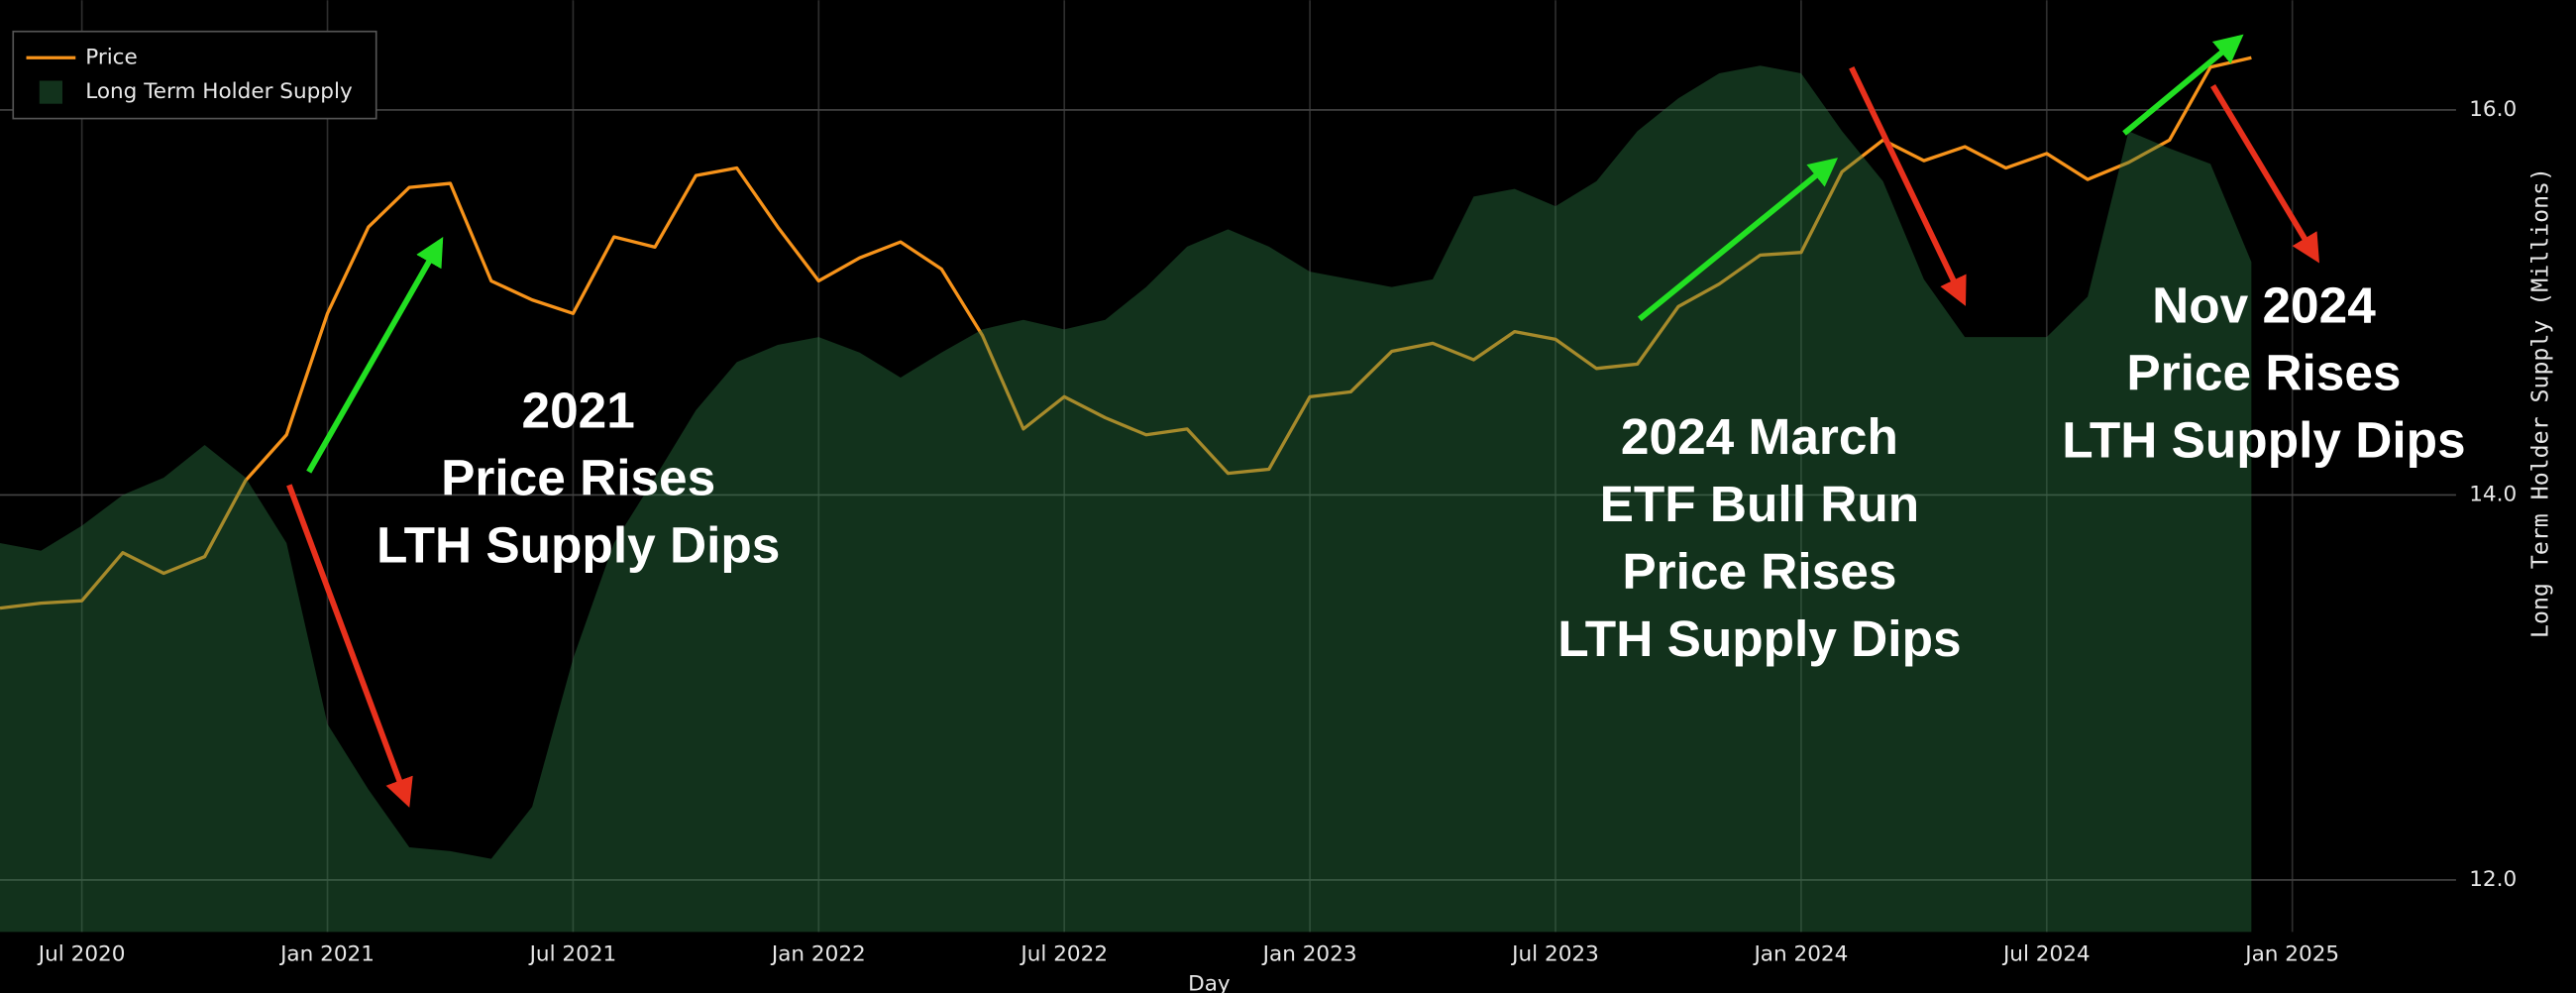  What do you see at coordinates (2540, 402) in the screenshot?
I see `y-axis-title: Long Term Holder Supply (Millions)` at bounding box center [2540, 402].